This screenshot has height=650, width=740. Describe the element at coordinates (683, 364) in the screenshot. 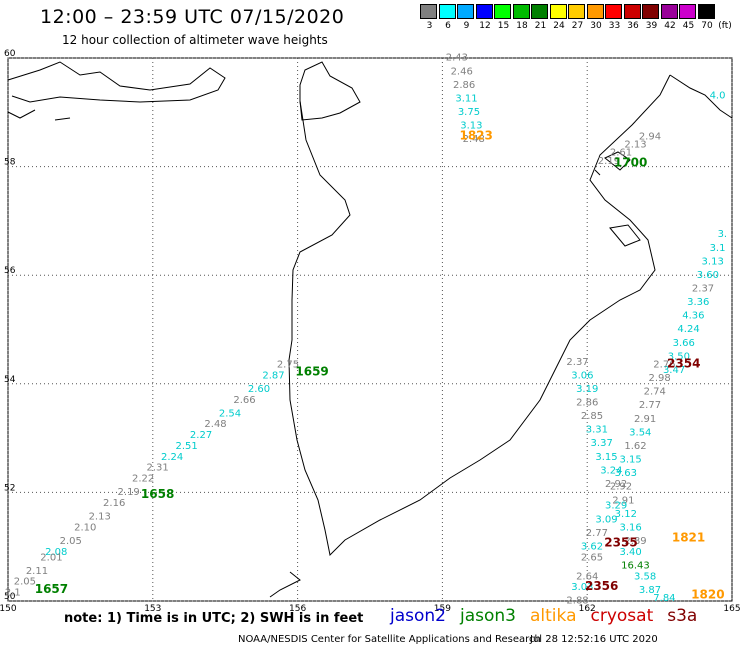

I see `pass-time-label: 2354` at that location.